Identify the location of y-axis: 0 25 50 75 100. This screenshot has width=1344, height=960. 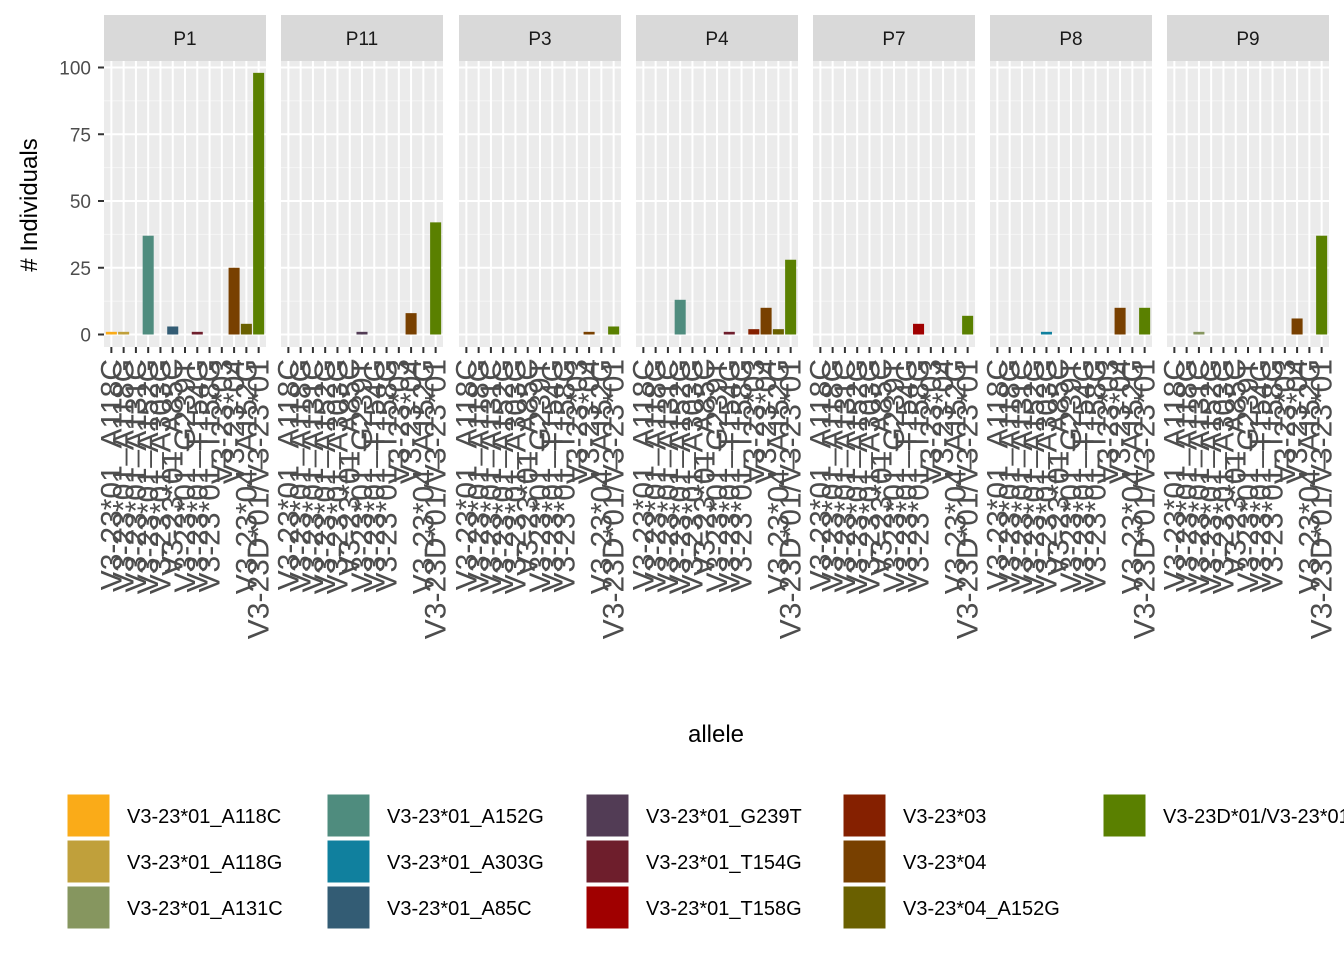
(81, 203).